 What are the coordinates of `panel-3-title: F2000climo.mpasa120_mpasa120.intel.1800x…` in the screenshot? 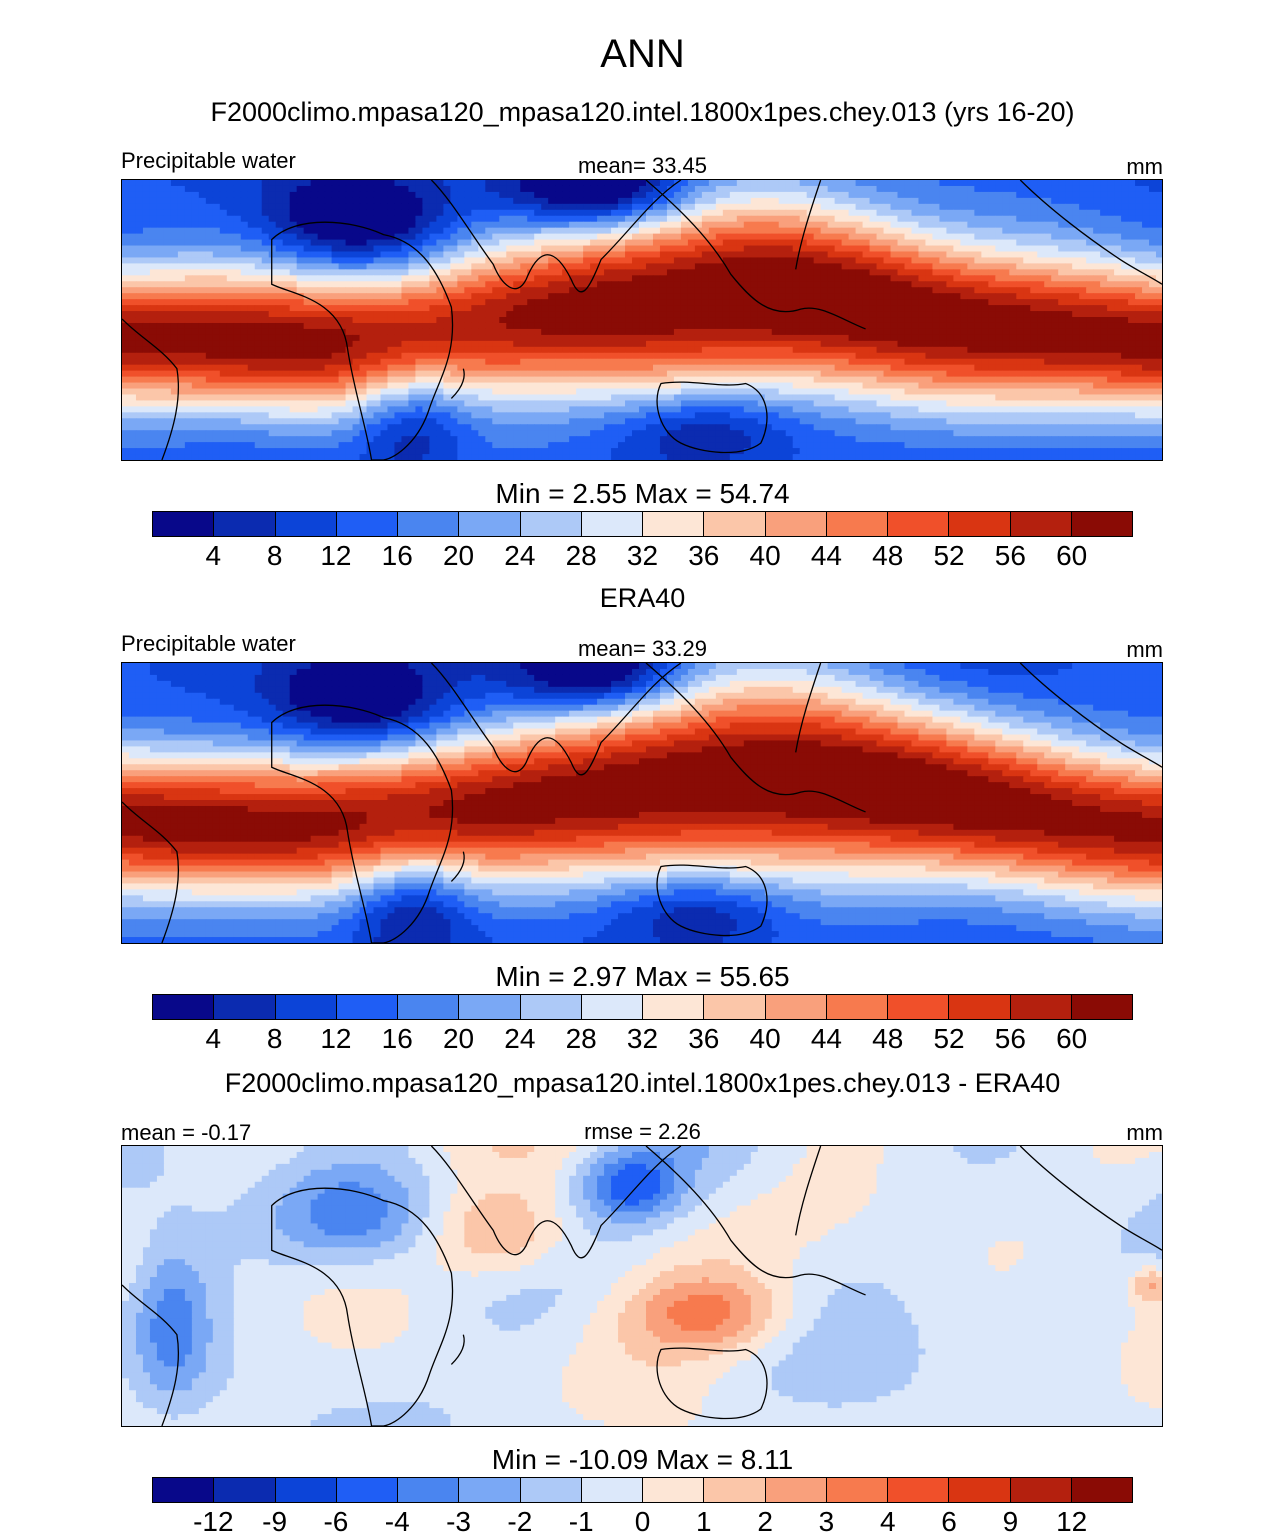 It's located at (642, 1083).